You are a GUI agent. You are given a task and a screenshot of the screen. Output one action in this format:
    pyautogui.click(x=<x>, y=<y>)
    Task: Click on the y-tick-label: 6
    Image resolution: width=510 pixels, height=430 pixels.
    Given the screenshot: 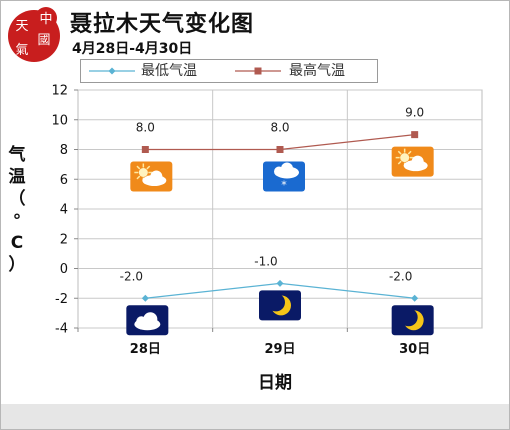 What is the action you would take?
    pyautogui.click(x=64, y=180)
    